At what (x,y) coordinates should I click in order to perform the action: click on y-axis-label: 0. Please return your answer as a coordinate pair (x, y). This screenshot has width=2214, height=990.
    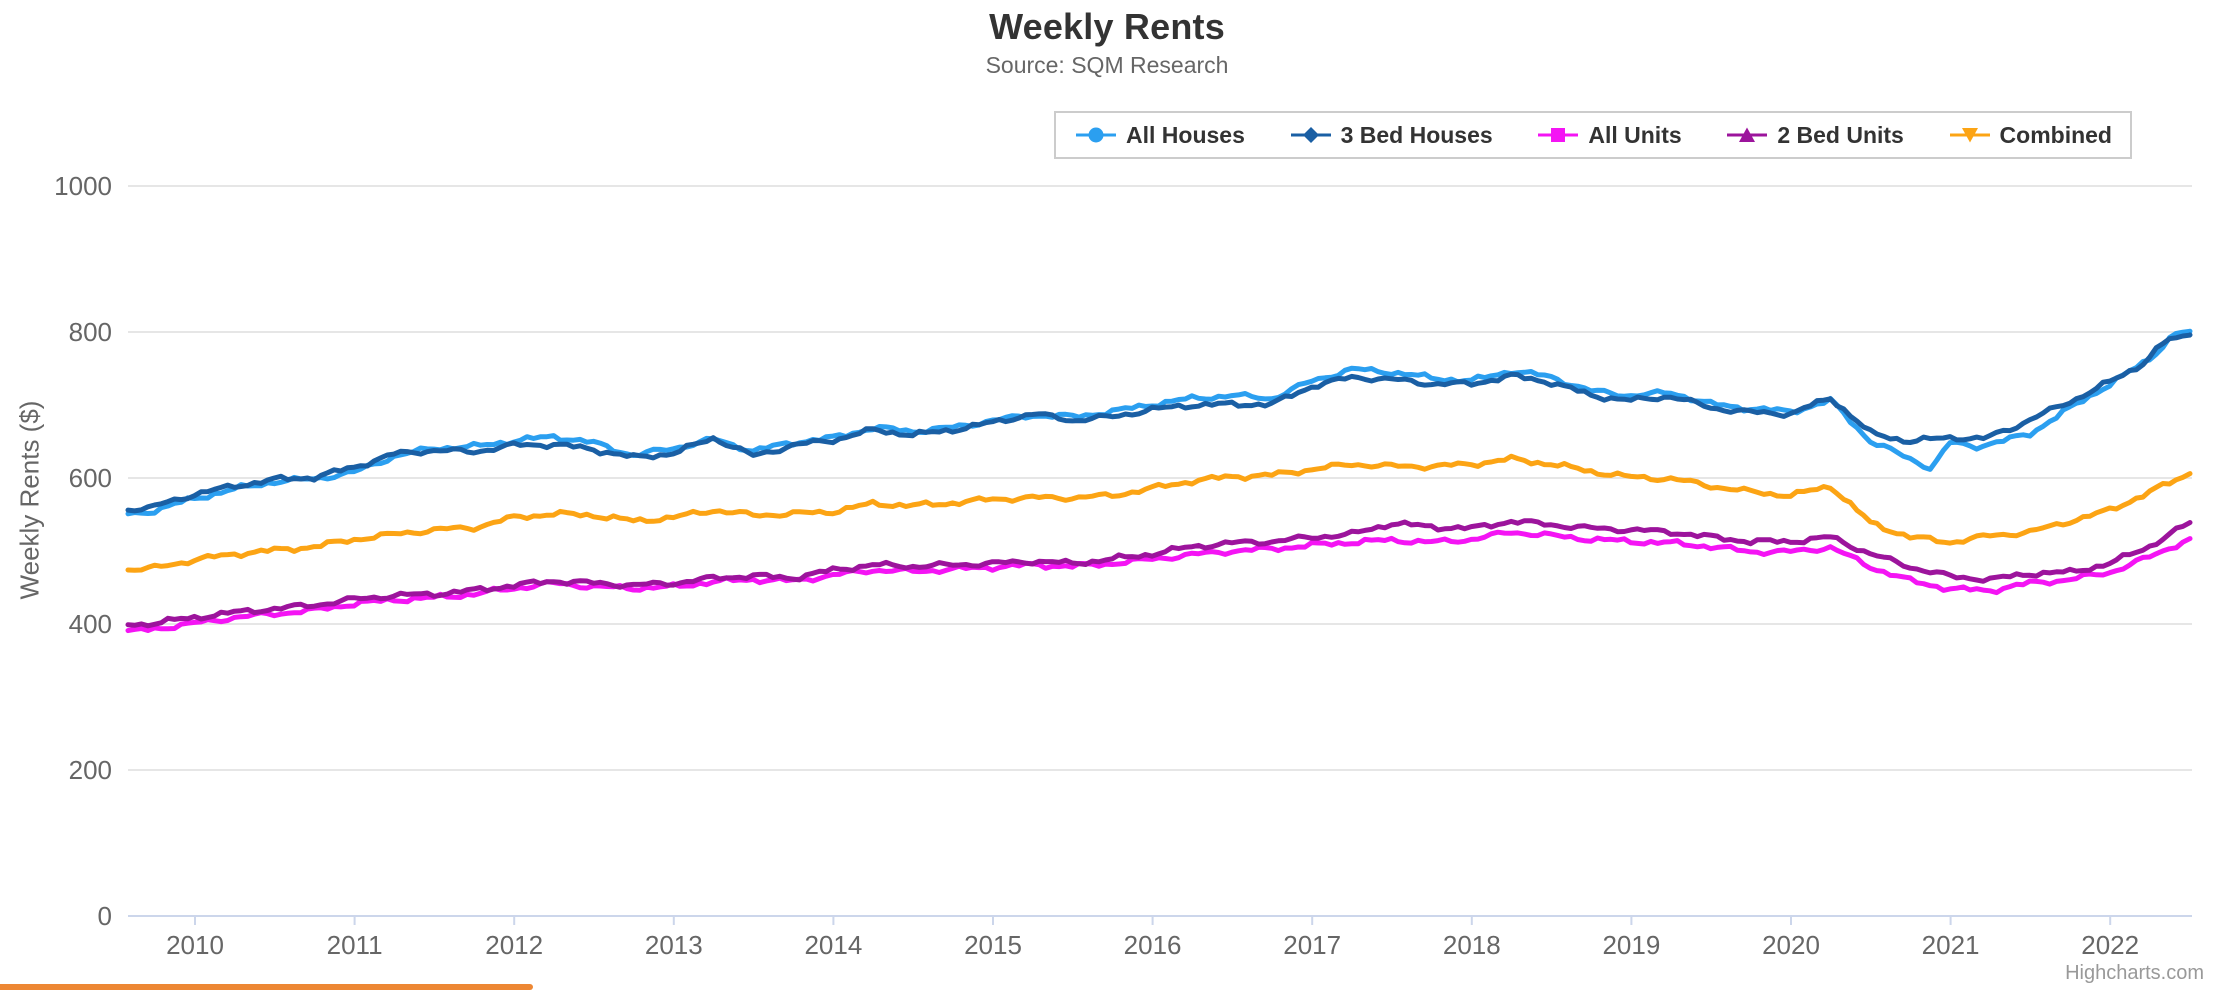
    Looking at the image, I should click on (105, 916).